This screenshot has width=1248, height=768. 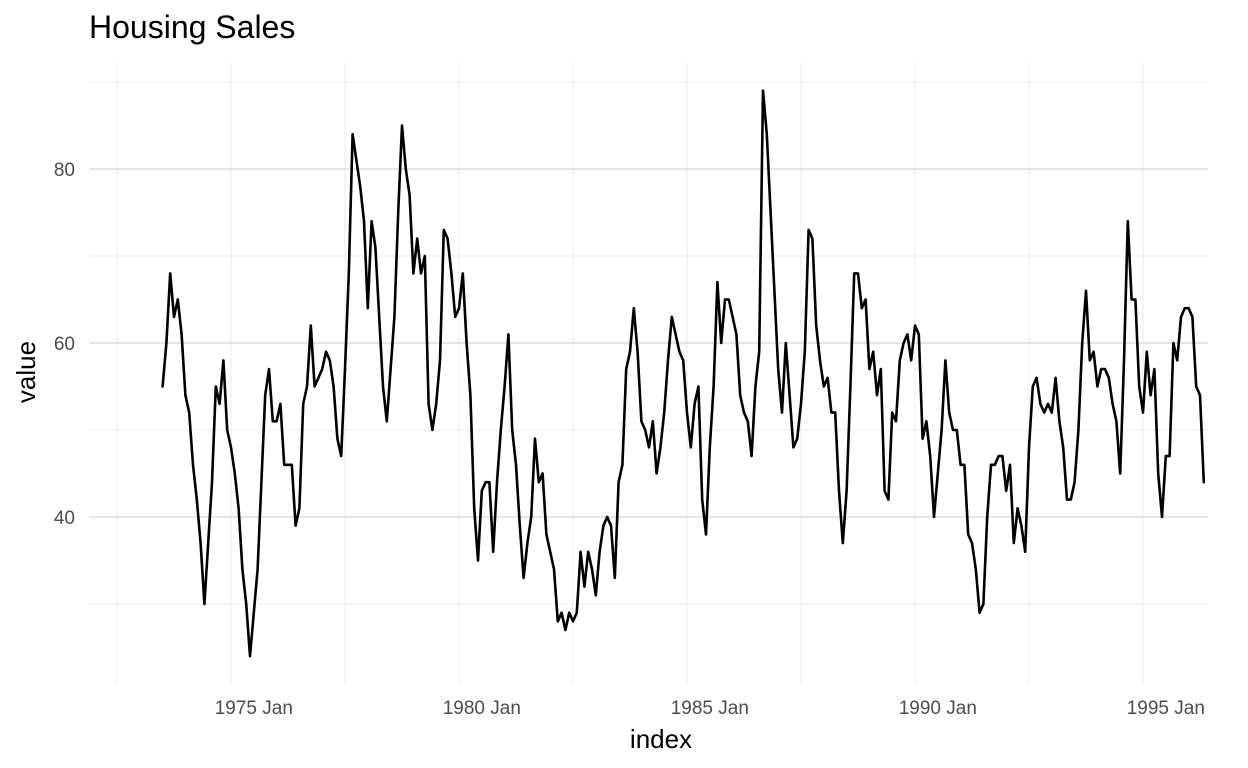 I want to click on x-tick-label: 1985 Jan, so click(x=710, y=708).